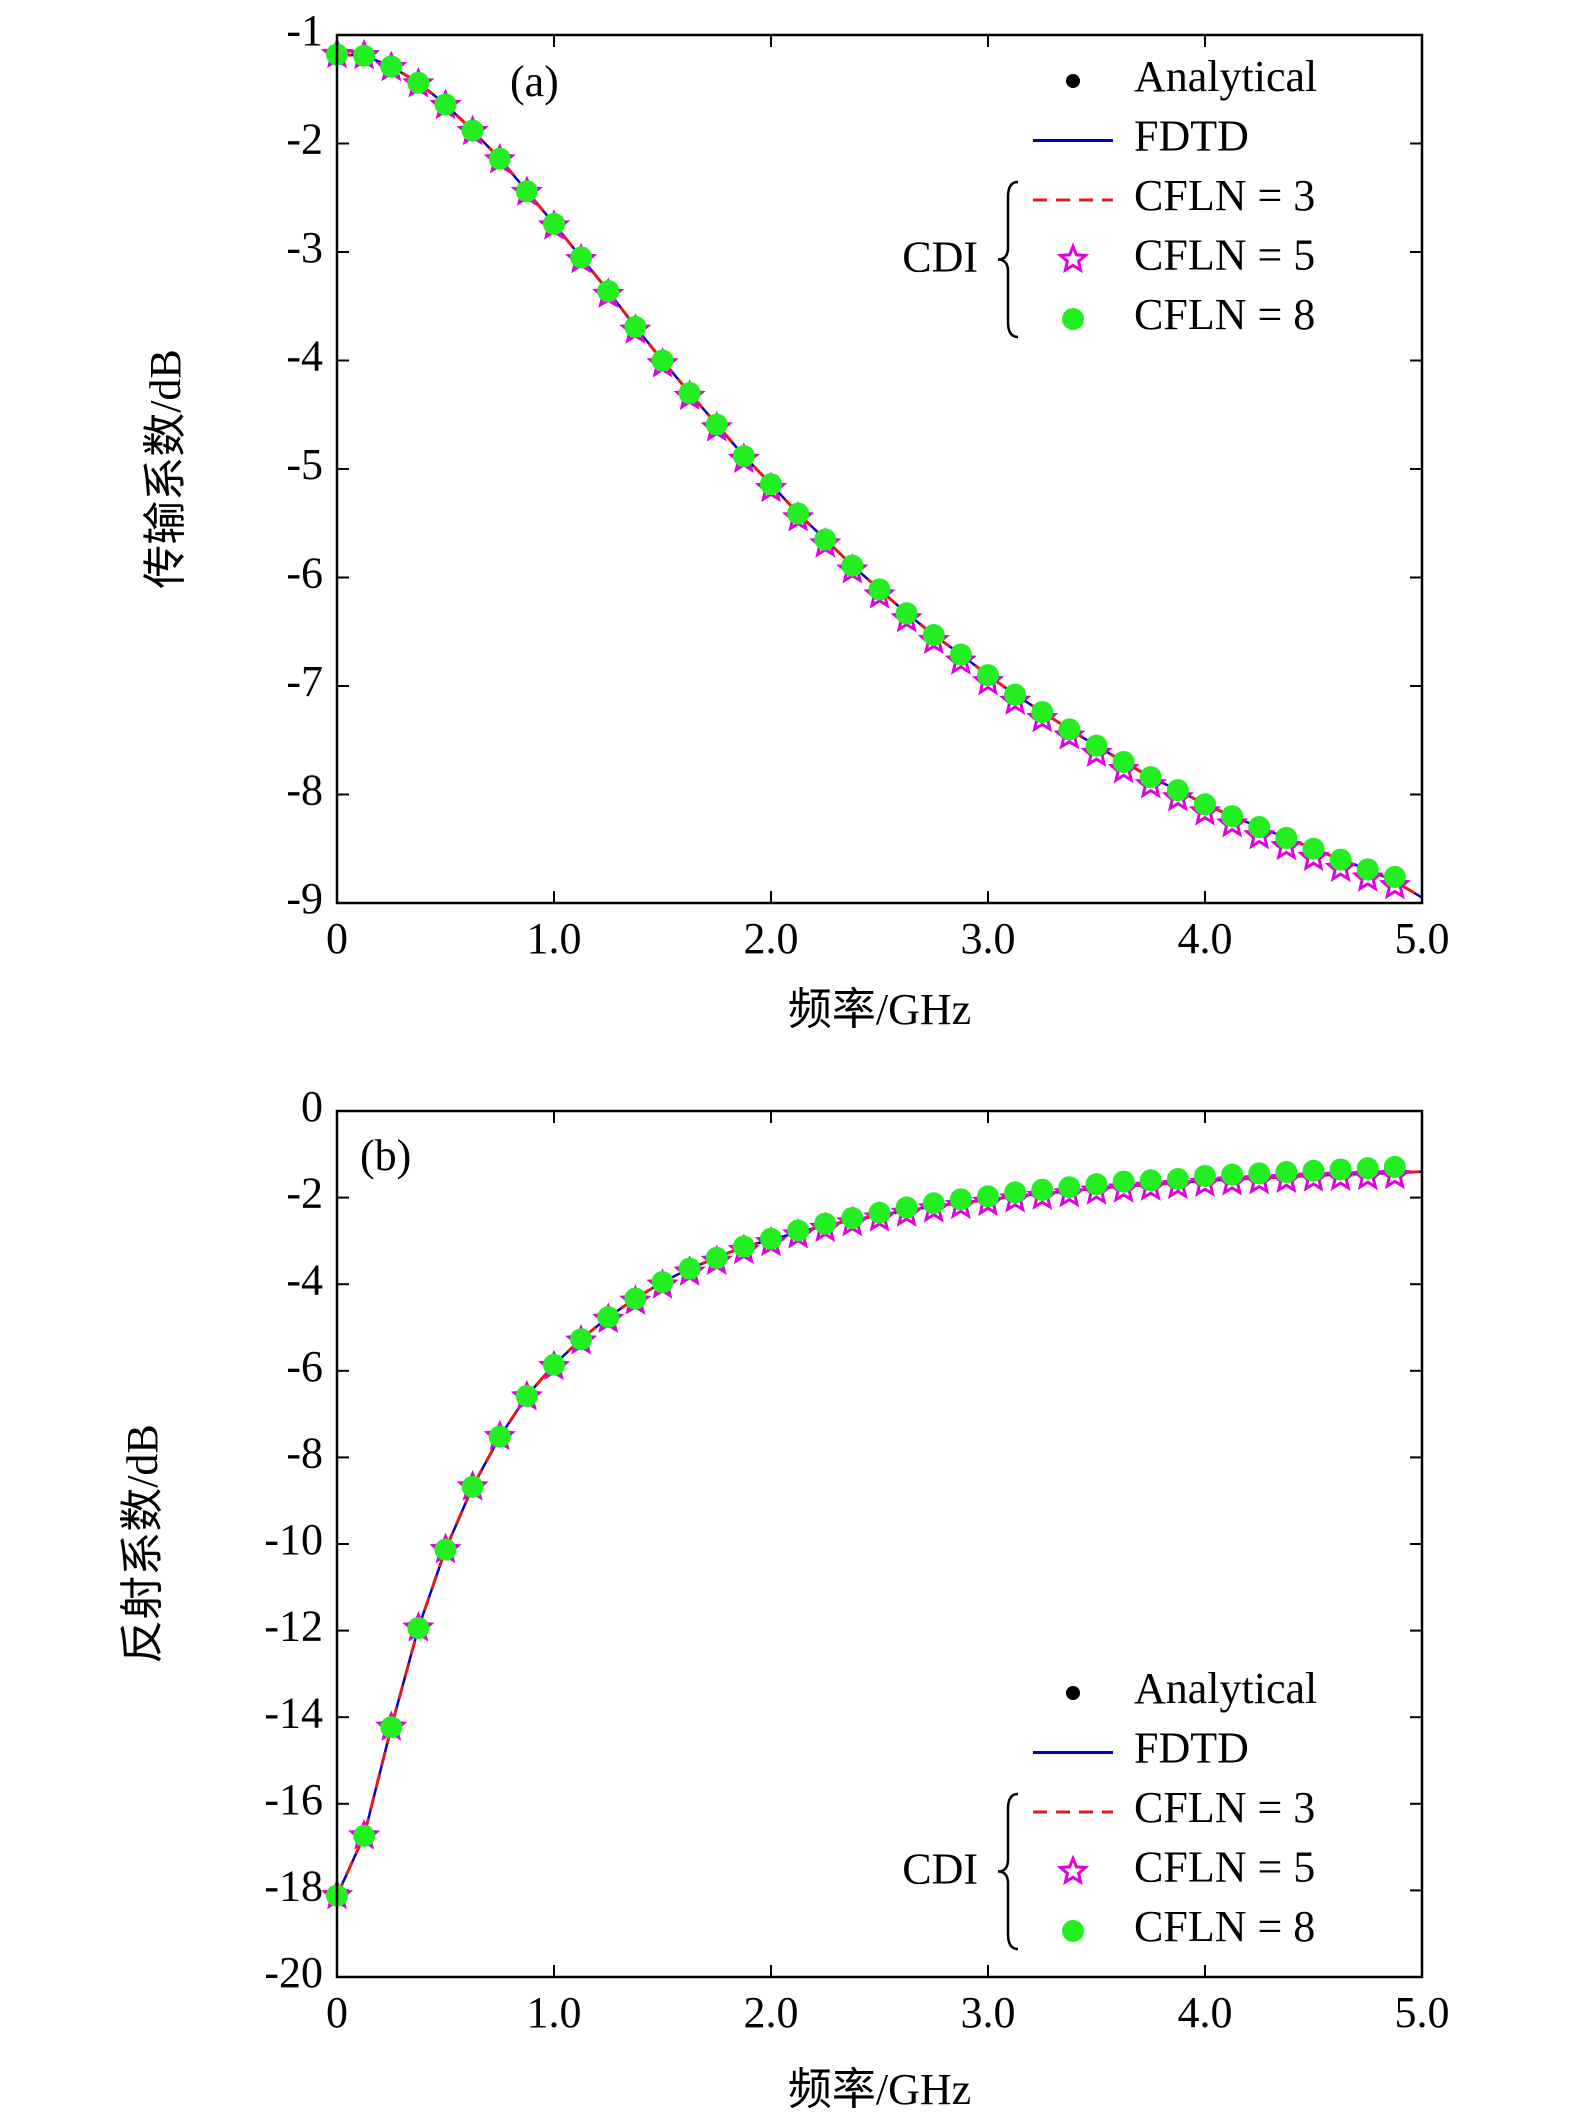 This screenshot has width=1575, height=2126. I want to click on y-tick-label: -3, so click(304, 247).